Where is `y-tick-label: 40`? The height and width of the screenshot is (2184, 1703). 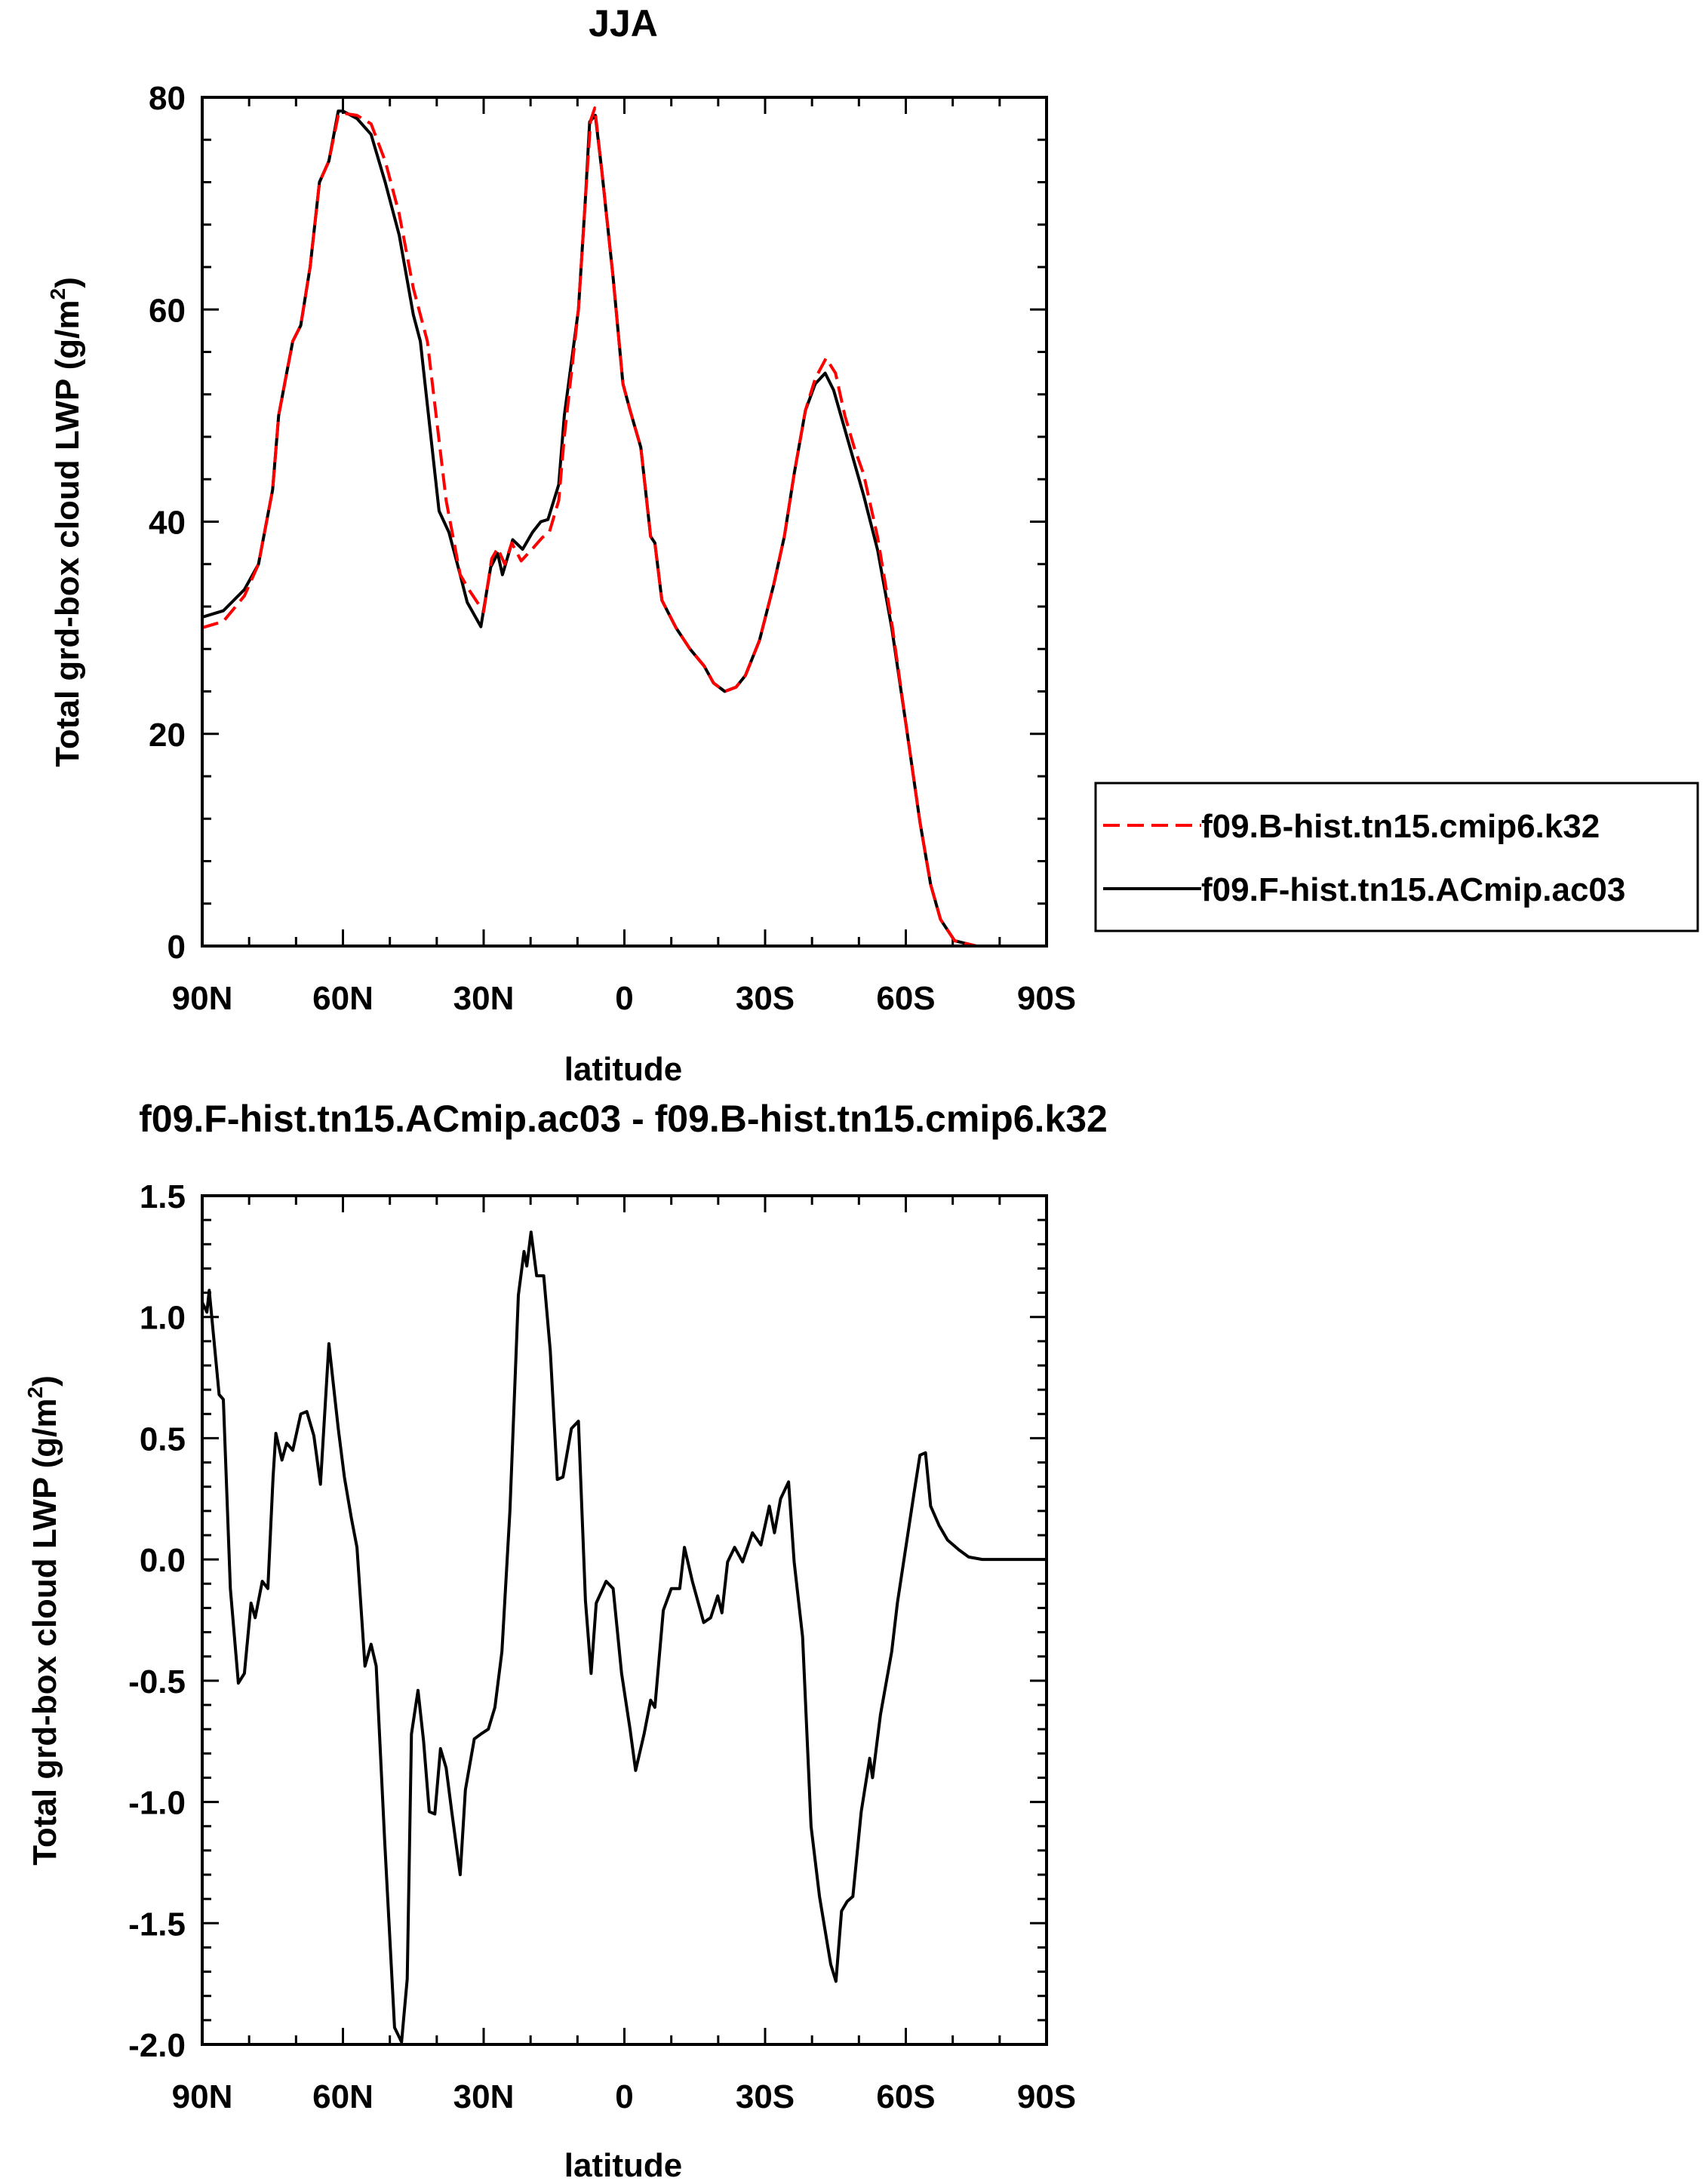 y-tick-label: 40 is located at coordinates (167, 523).